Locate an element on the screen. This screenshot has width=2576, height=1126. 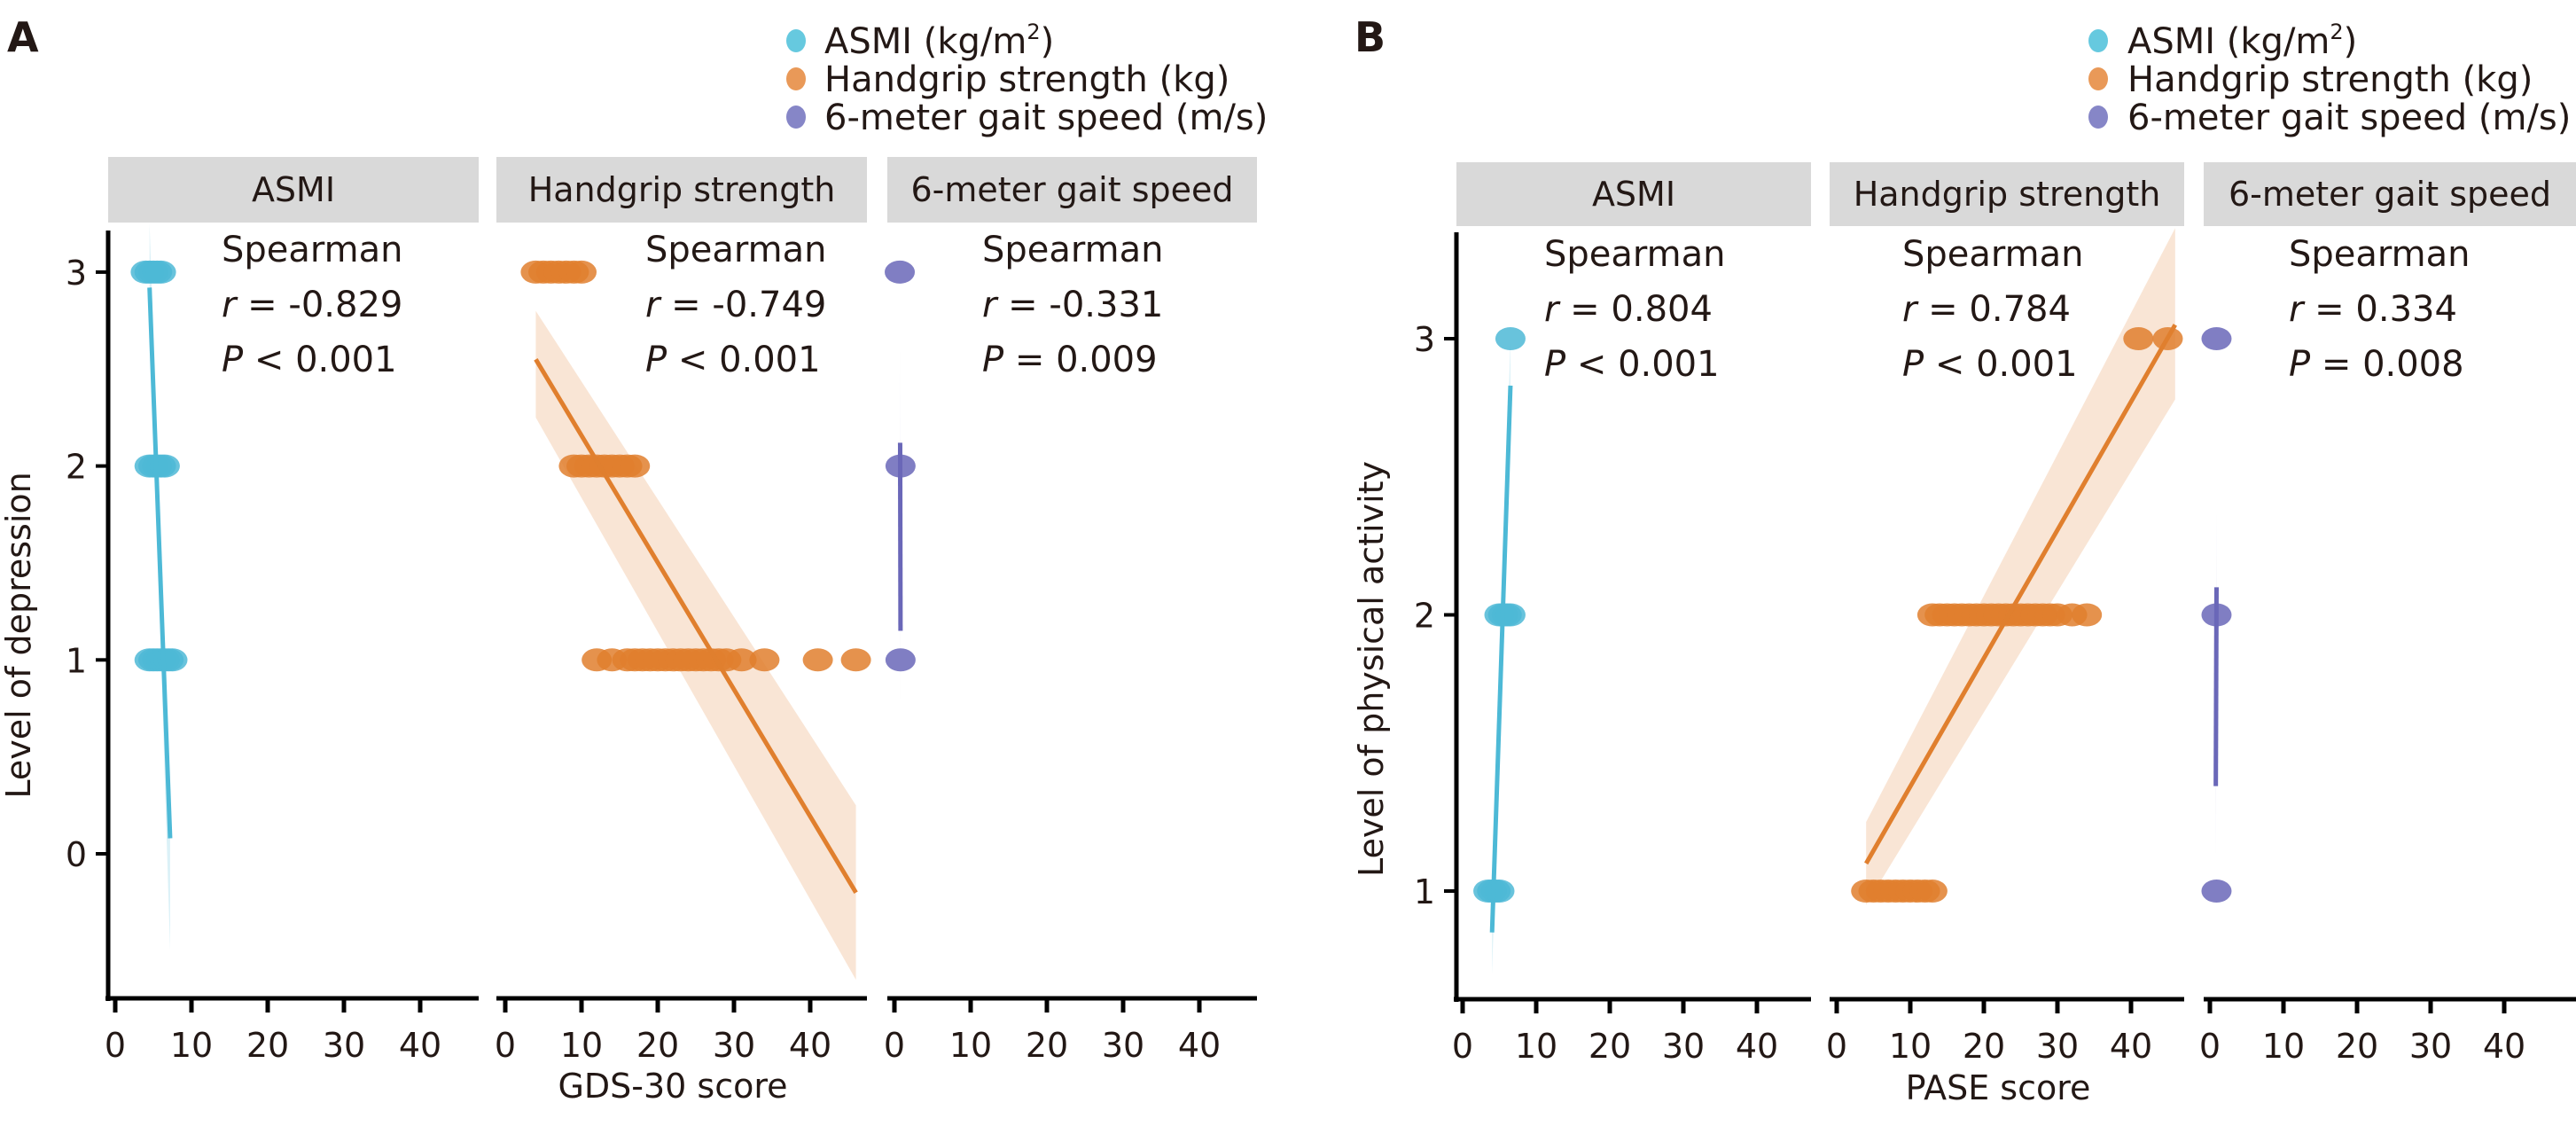
stat-r: r = -0.331 is located at coordinates (1072, 305).